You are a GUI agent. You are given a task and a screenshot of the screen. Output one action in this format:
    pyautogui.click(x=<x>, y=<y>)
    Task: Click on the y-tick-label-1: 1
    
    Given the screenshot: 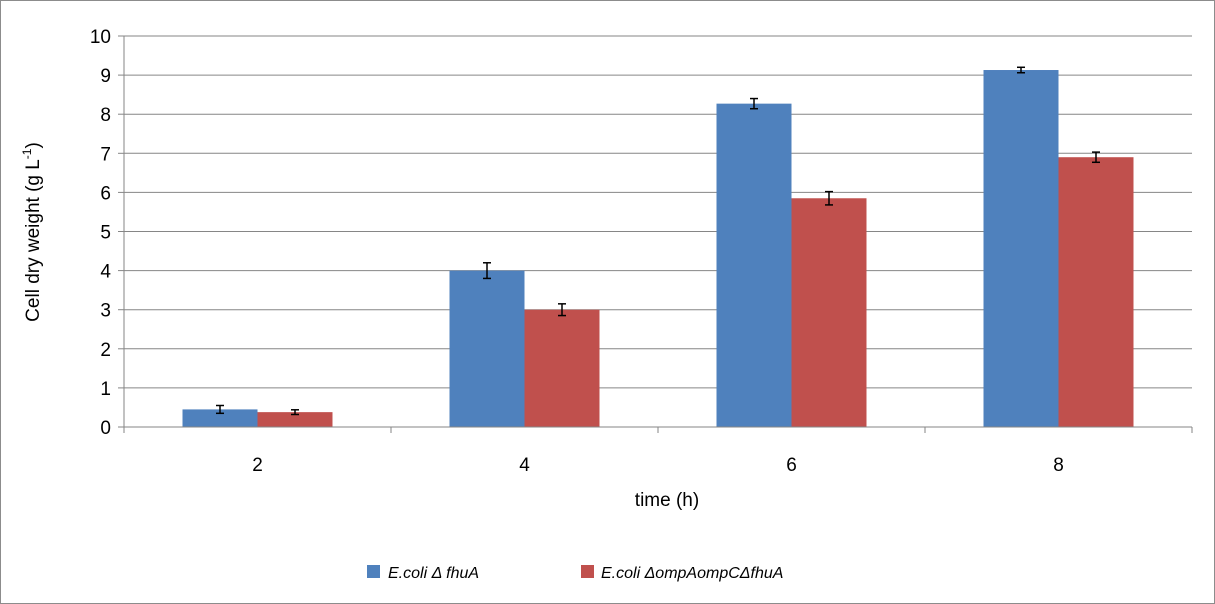 What is the action you would take?
    pyautogui.click(x=105, y=389)
    